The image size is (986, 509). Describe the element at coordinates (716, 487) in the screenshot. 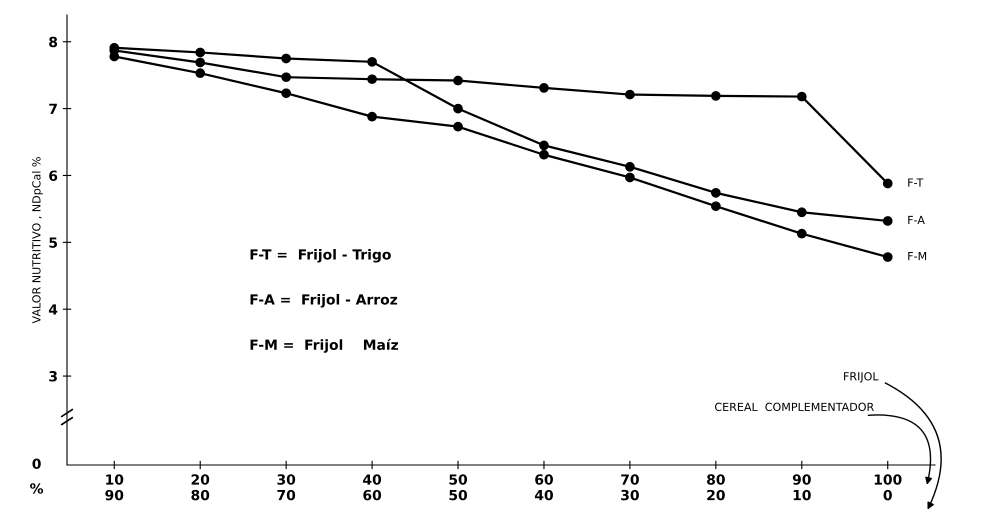

I see `x-tick-label: 80 20` at that location.